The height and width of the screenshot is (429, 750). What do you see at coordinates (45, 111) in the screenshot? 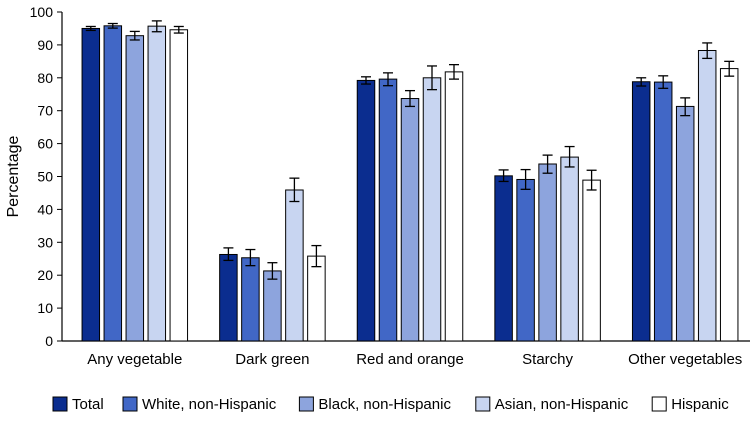
I see `y-tick-label: 70` at bounding box center [45, 111].